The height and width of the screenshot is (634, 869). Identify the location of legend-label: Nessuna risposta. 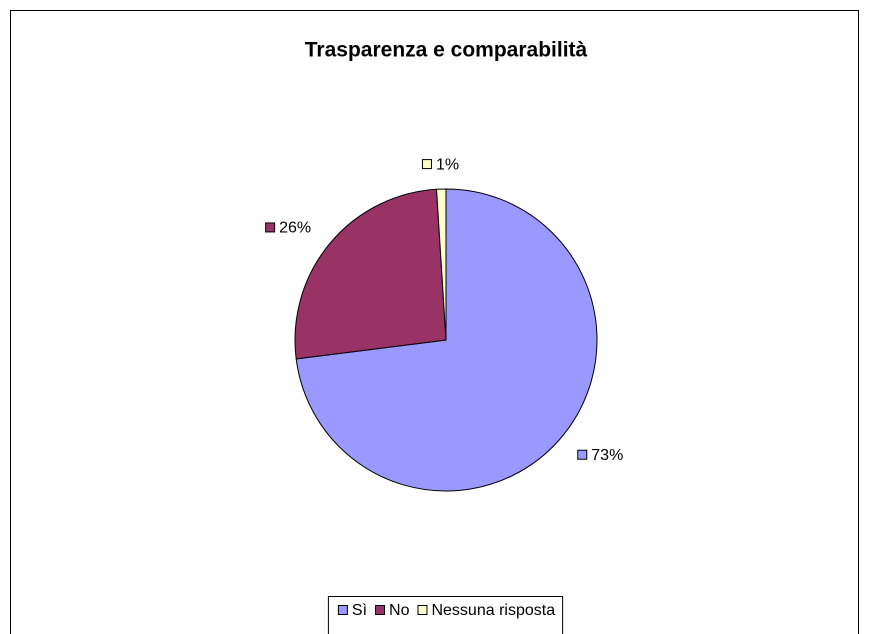
(493, 610).